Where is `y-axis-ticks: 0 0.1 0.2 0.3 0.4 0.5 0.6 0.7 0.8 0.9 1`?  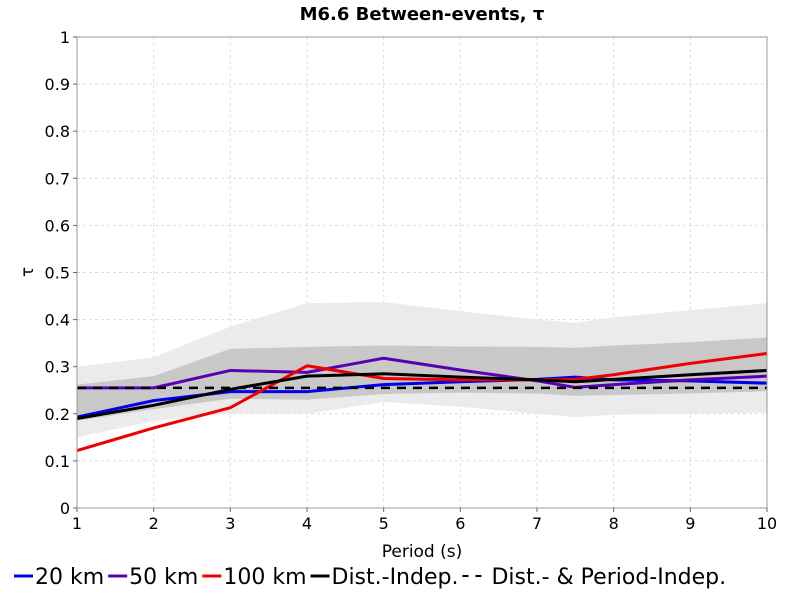
y-axis-ticks: 0 0.1 0.2 0.3 0.4 0.5 0.6 0.7 0.8 0.9 1 is located at coordinates (61, 273).